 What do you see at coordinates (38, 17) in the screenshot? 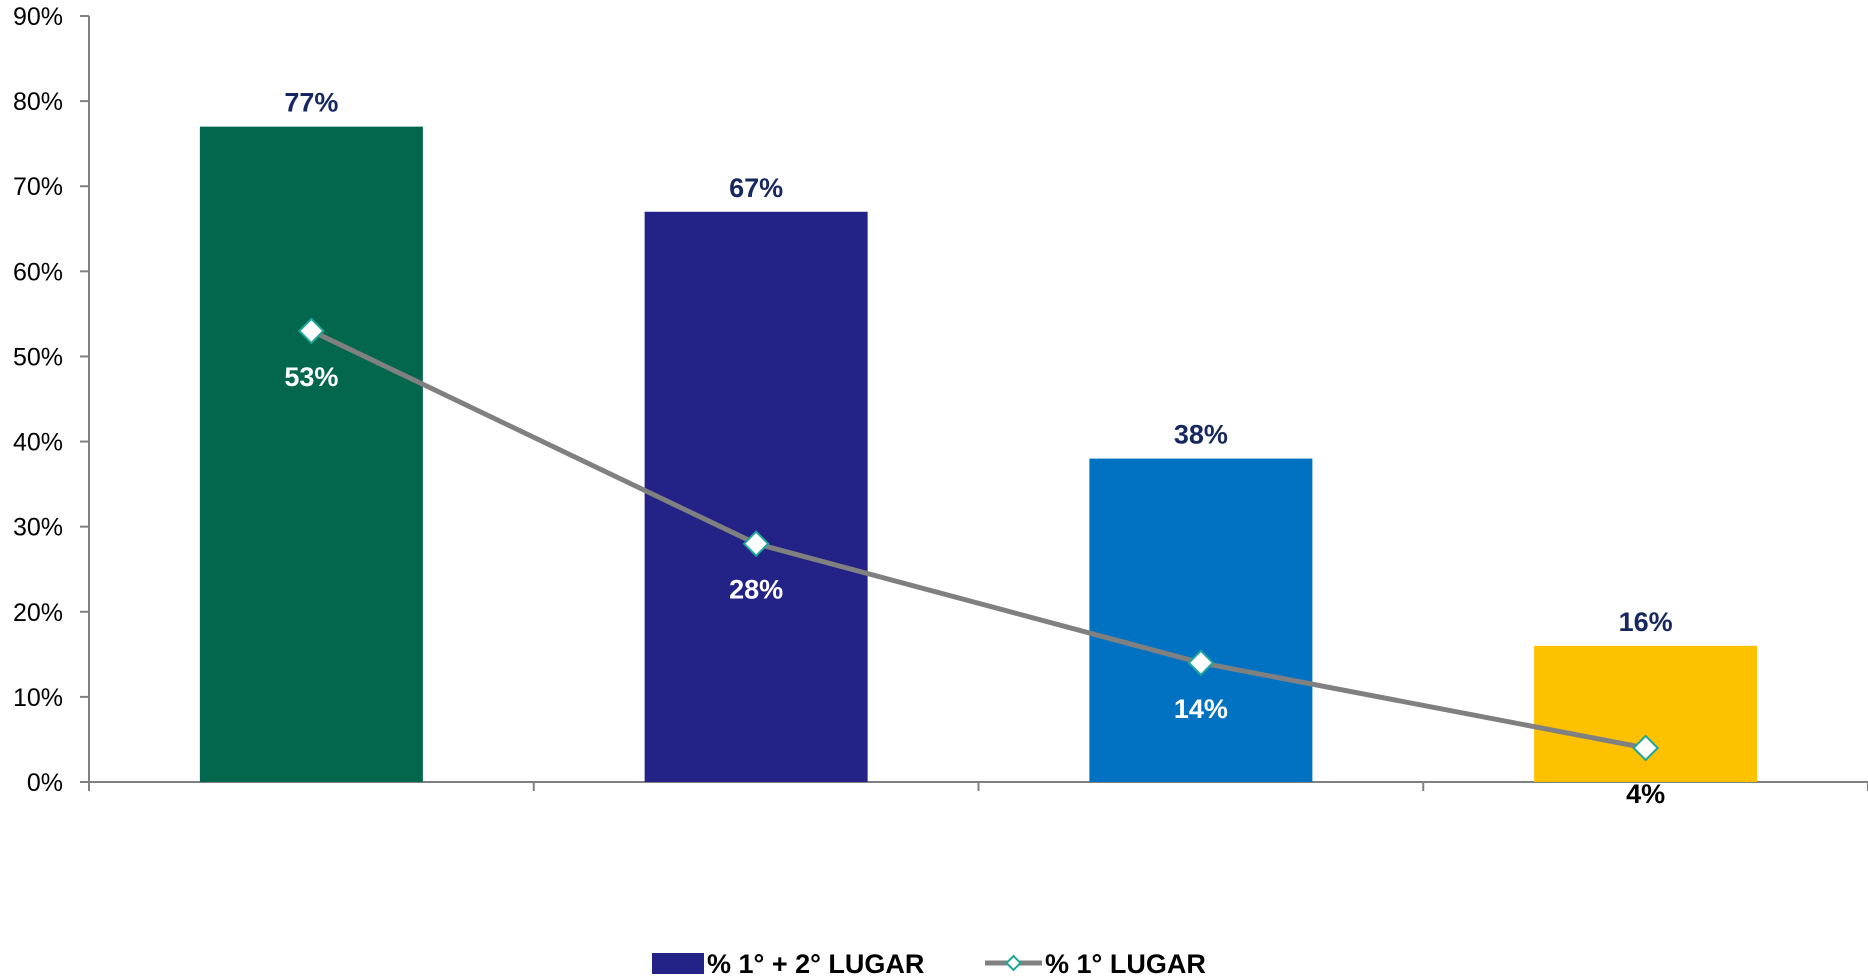
I see `y-tick-label: 90%` at bounding box center [38, 17].